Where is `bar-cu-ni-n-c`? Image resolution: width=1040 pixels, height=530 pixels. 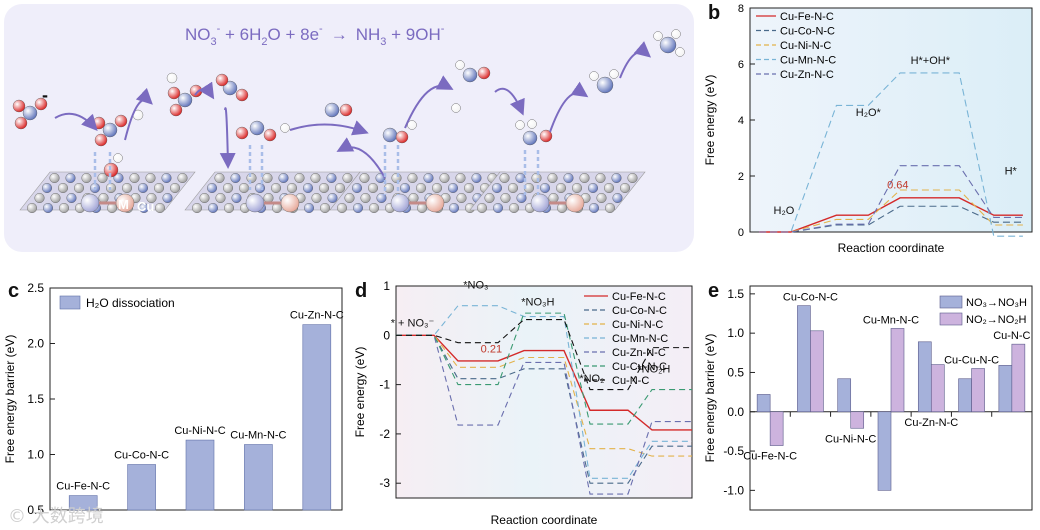 bar-cu-ni-n-c is located at coordinates (200, 475).